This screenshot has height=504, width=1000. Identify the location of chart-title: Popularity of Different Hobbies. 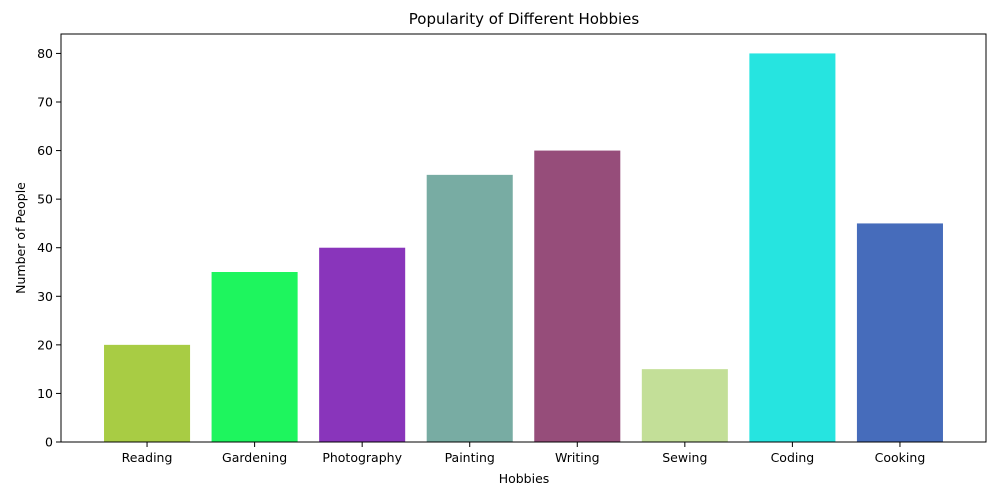
(524, 19).